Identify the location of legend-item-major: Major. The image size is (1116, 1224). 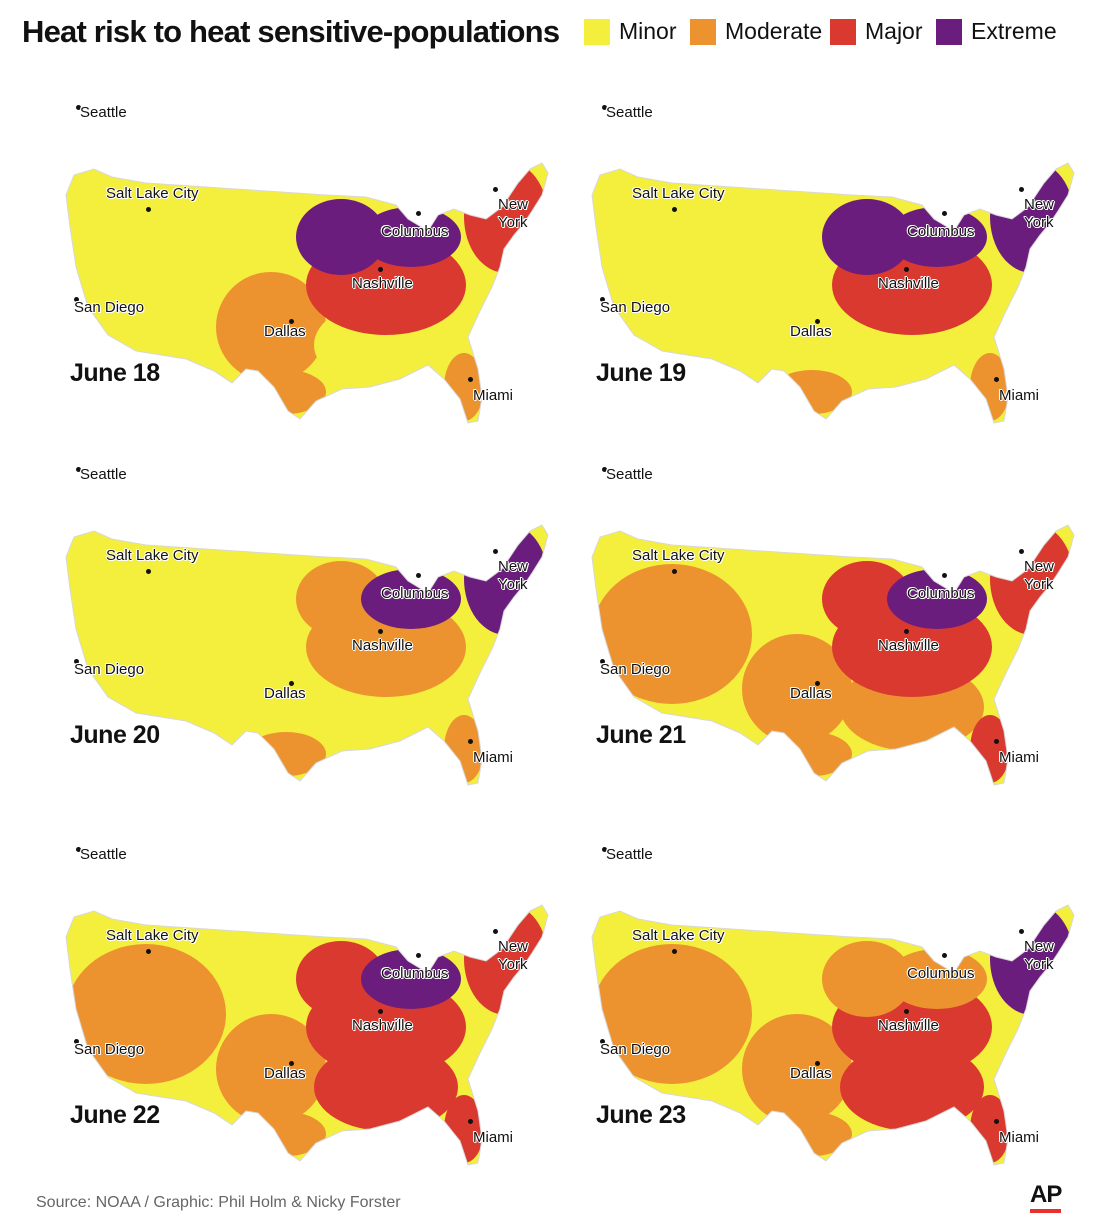
(876, 31).